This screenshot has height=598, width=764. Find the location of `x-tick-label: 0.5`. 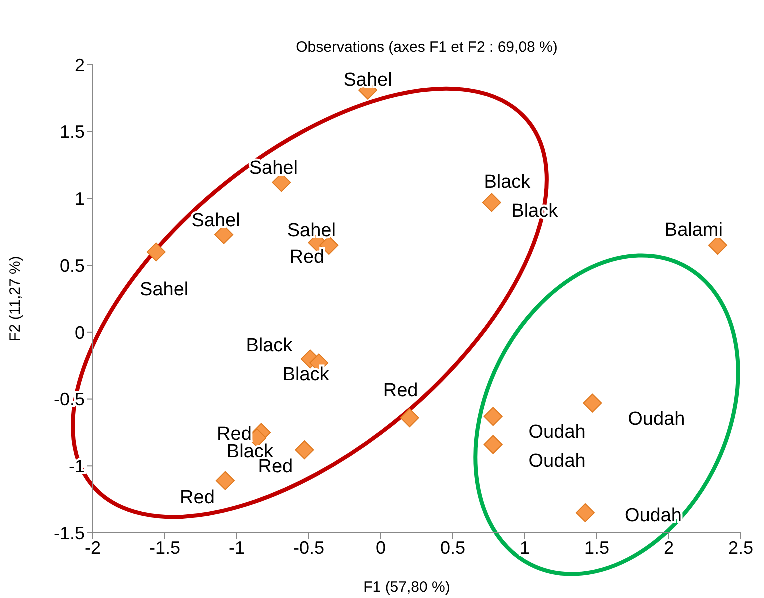

x-tick-label: 0.5 is located at coordinates (453, 548).